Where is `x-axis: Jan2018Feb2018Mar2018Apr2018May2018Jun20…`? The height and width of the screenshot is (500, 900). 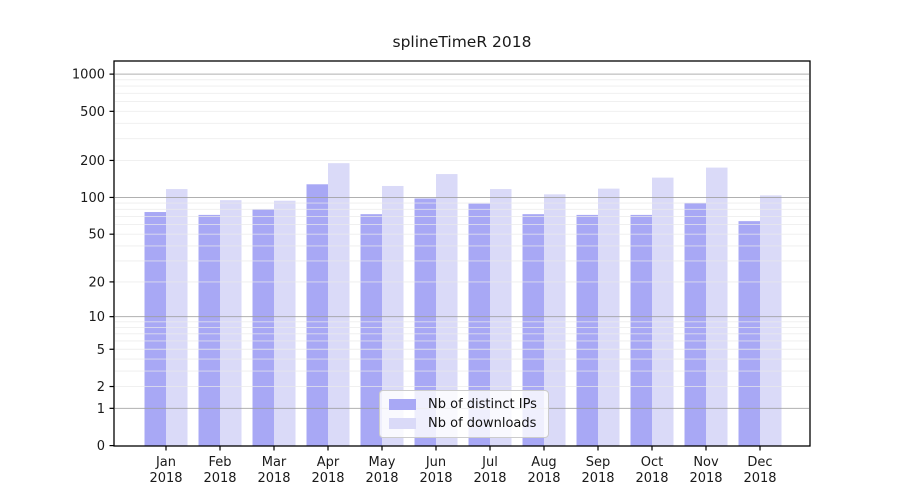
x-axis: Jan2018Feb2018Mar2018Apr2018May2018Jun20… is located at coordinates (463, 466).